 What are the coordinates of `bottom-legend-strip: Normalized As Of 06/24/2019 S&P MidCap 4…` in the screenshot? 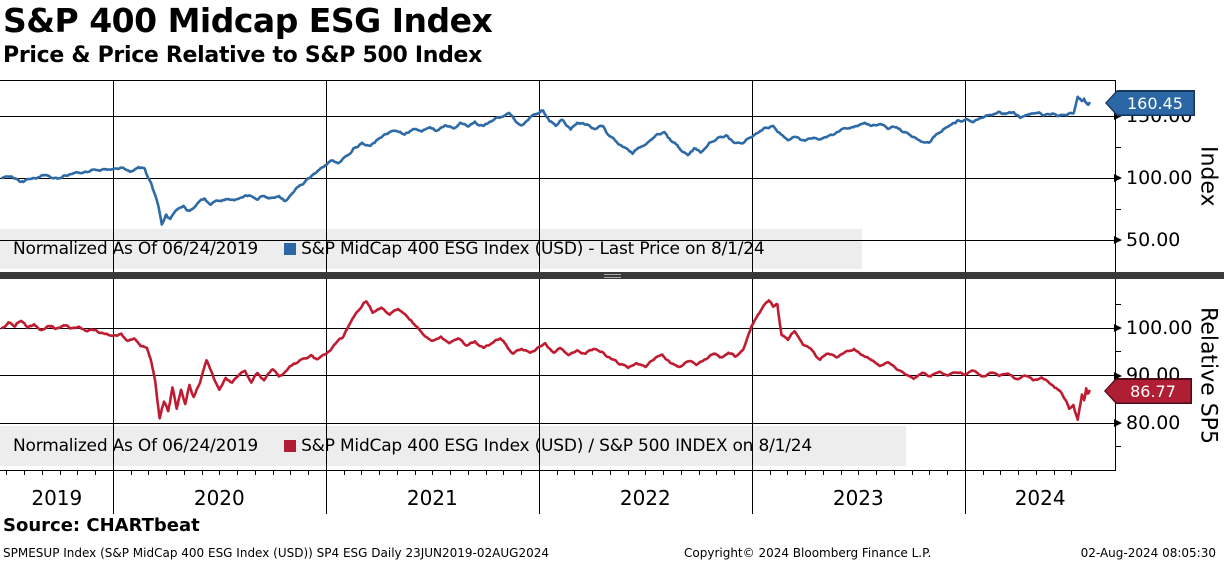 It's located at (453, 446).